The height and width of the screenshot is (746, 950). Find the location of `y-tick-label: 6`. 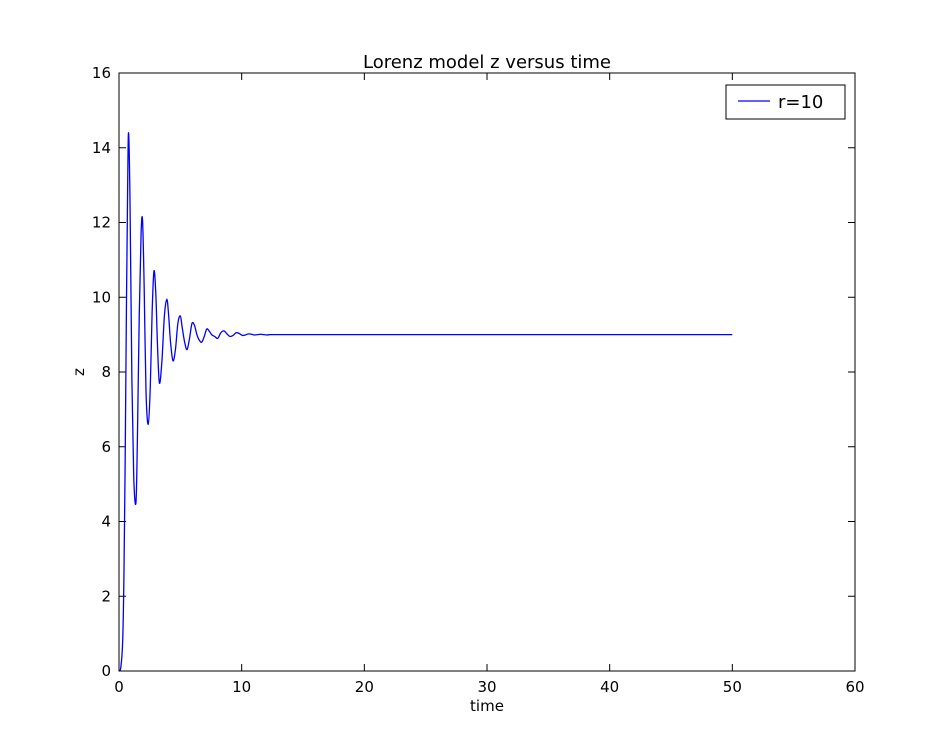

y-tick-label: 6 is located at coordinates (106, 447).